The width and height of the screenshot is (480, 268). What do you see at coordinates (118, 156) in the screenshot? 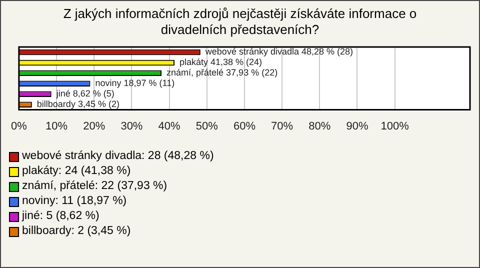
I see `text: webové stránky divadla: 28 (48,28 %)` at bounding box center [118, 156].